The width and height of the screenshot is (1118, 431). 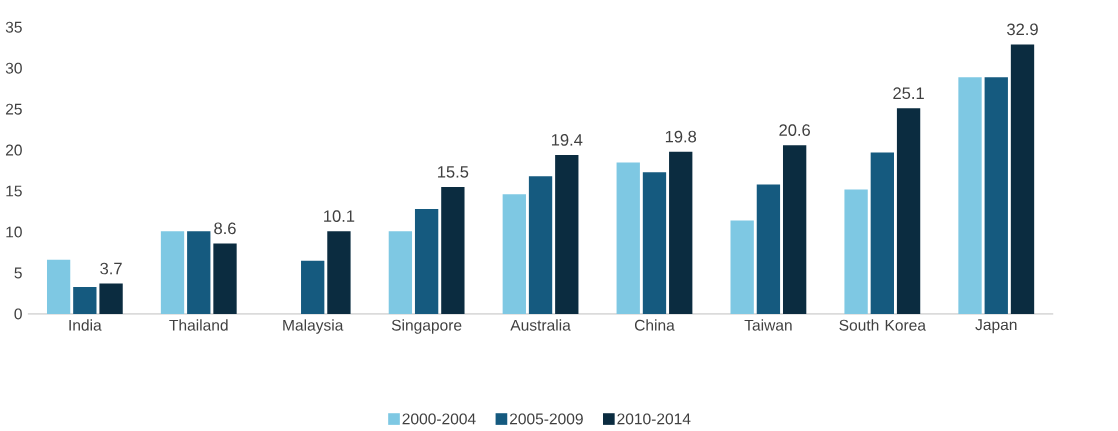 What do you see at coordinates (654, 419) in the screenshot?
I see `legend-label: 2010-2014` at bounding box center [654, 419].